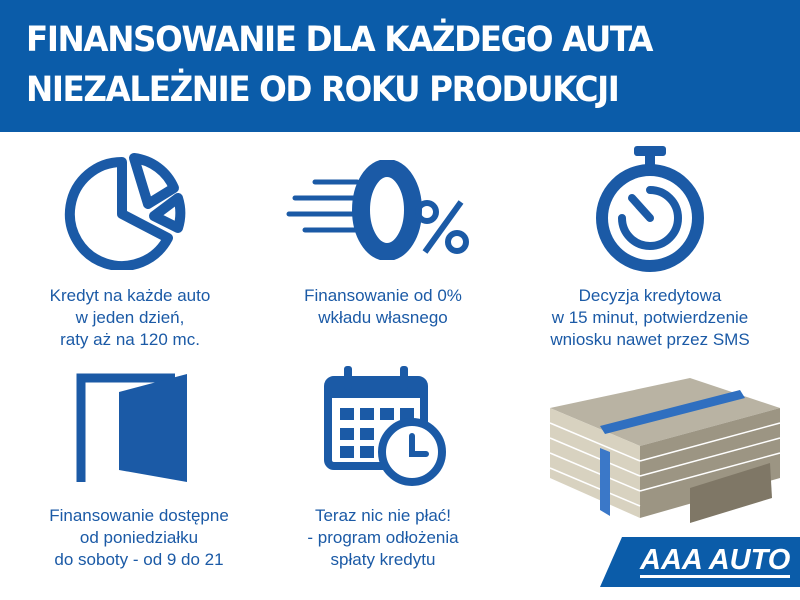  I want to click on caption-line: spłaty kredytu, so click(383, 559).